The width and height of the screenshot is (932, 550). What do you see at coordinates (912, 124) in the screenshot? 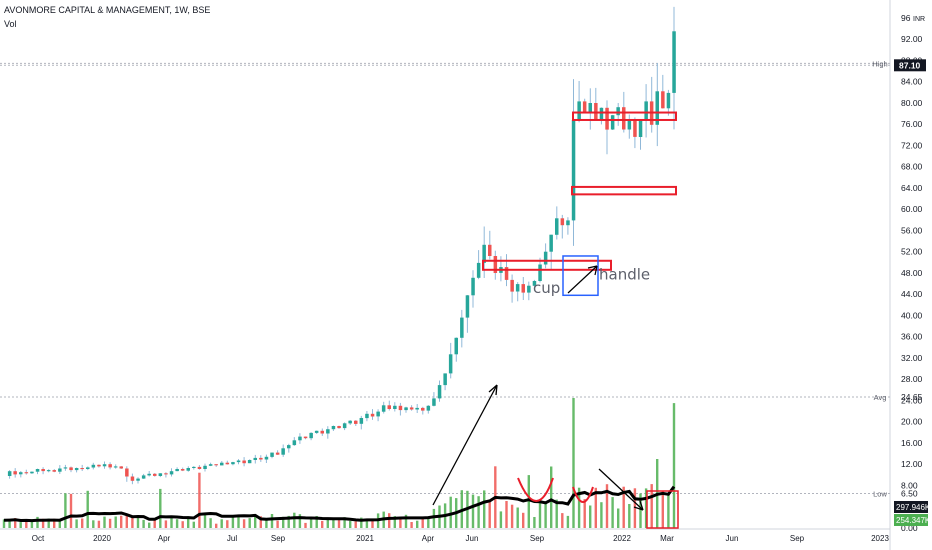
I see `y-axis-tick-label: 76.00` at bounding box center [912, 124].